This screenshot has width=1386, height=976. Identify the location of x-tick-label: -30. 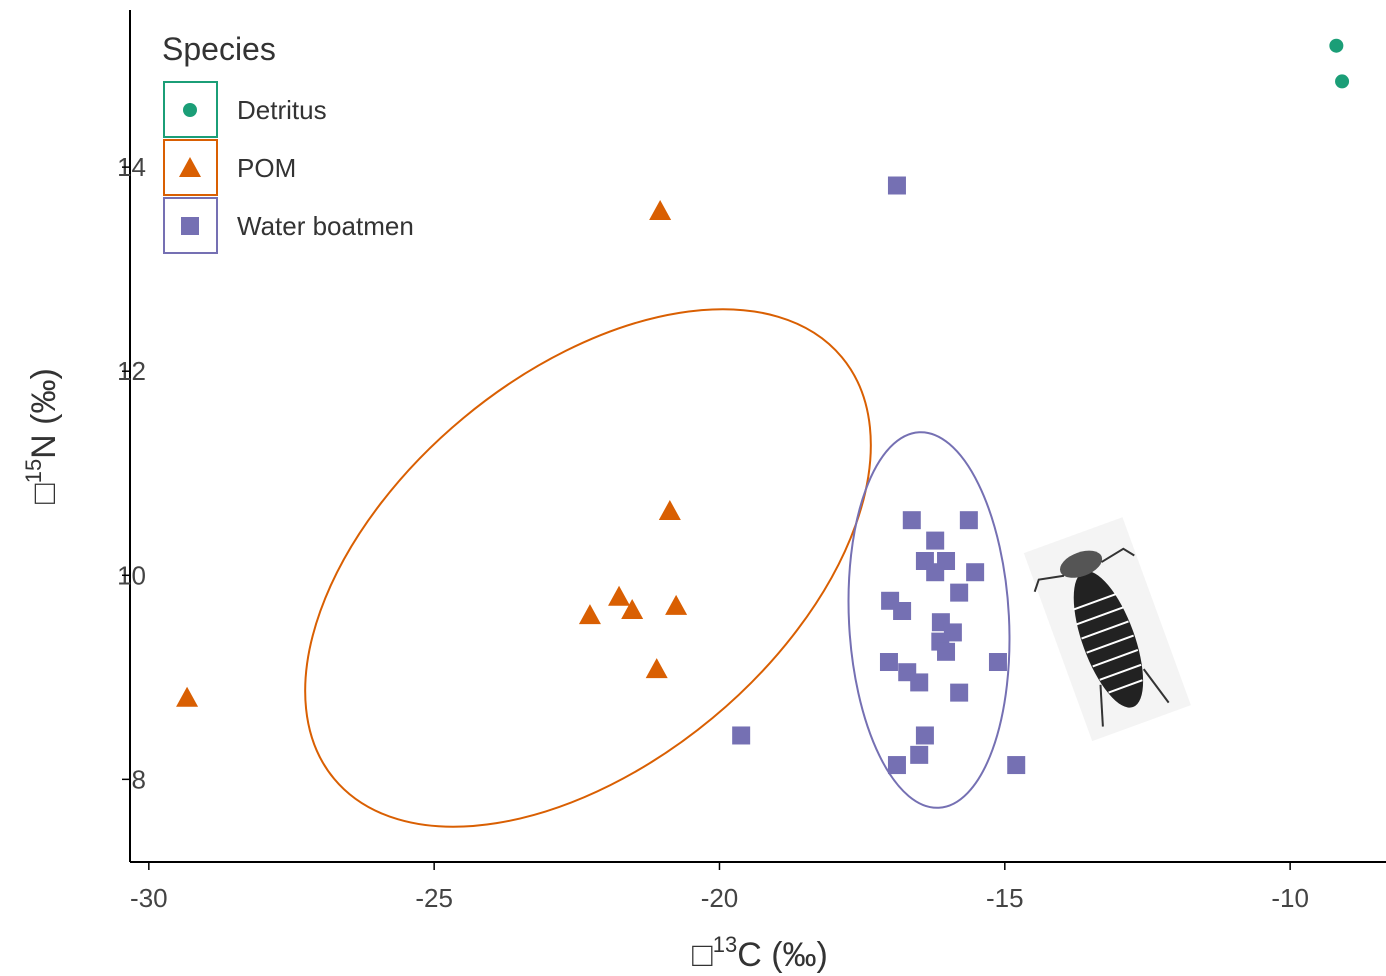
(149, 898).